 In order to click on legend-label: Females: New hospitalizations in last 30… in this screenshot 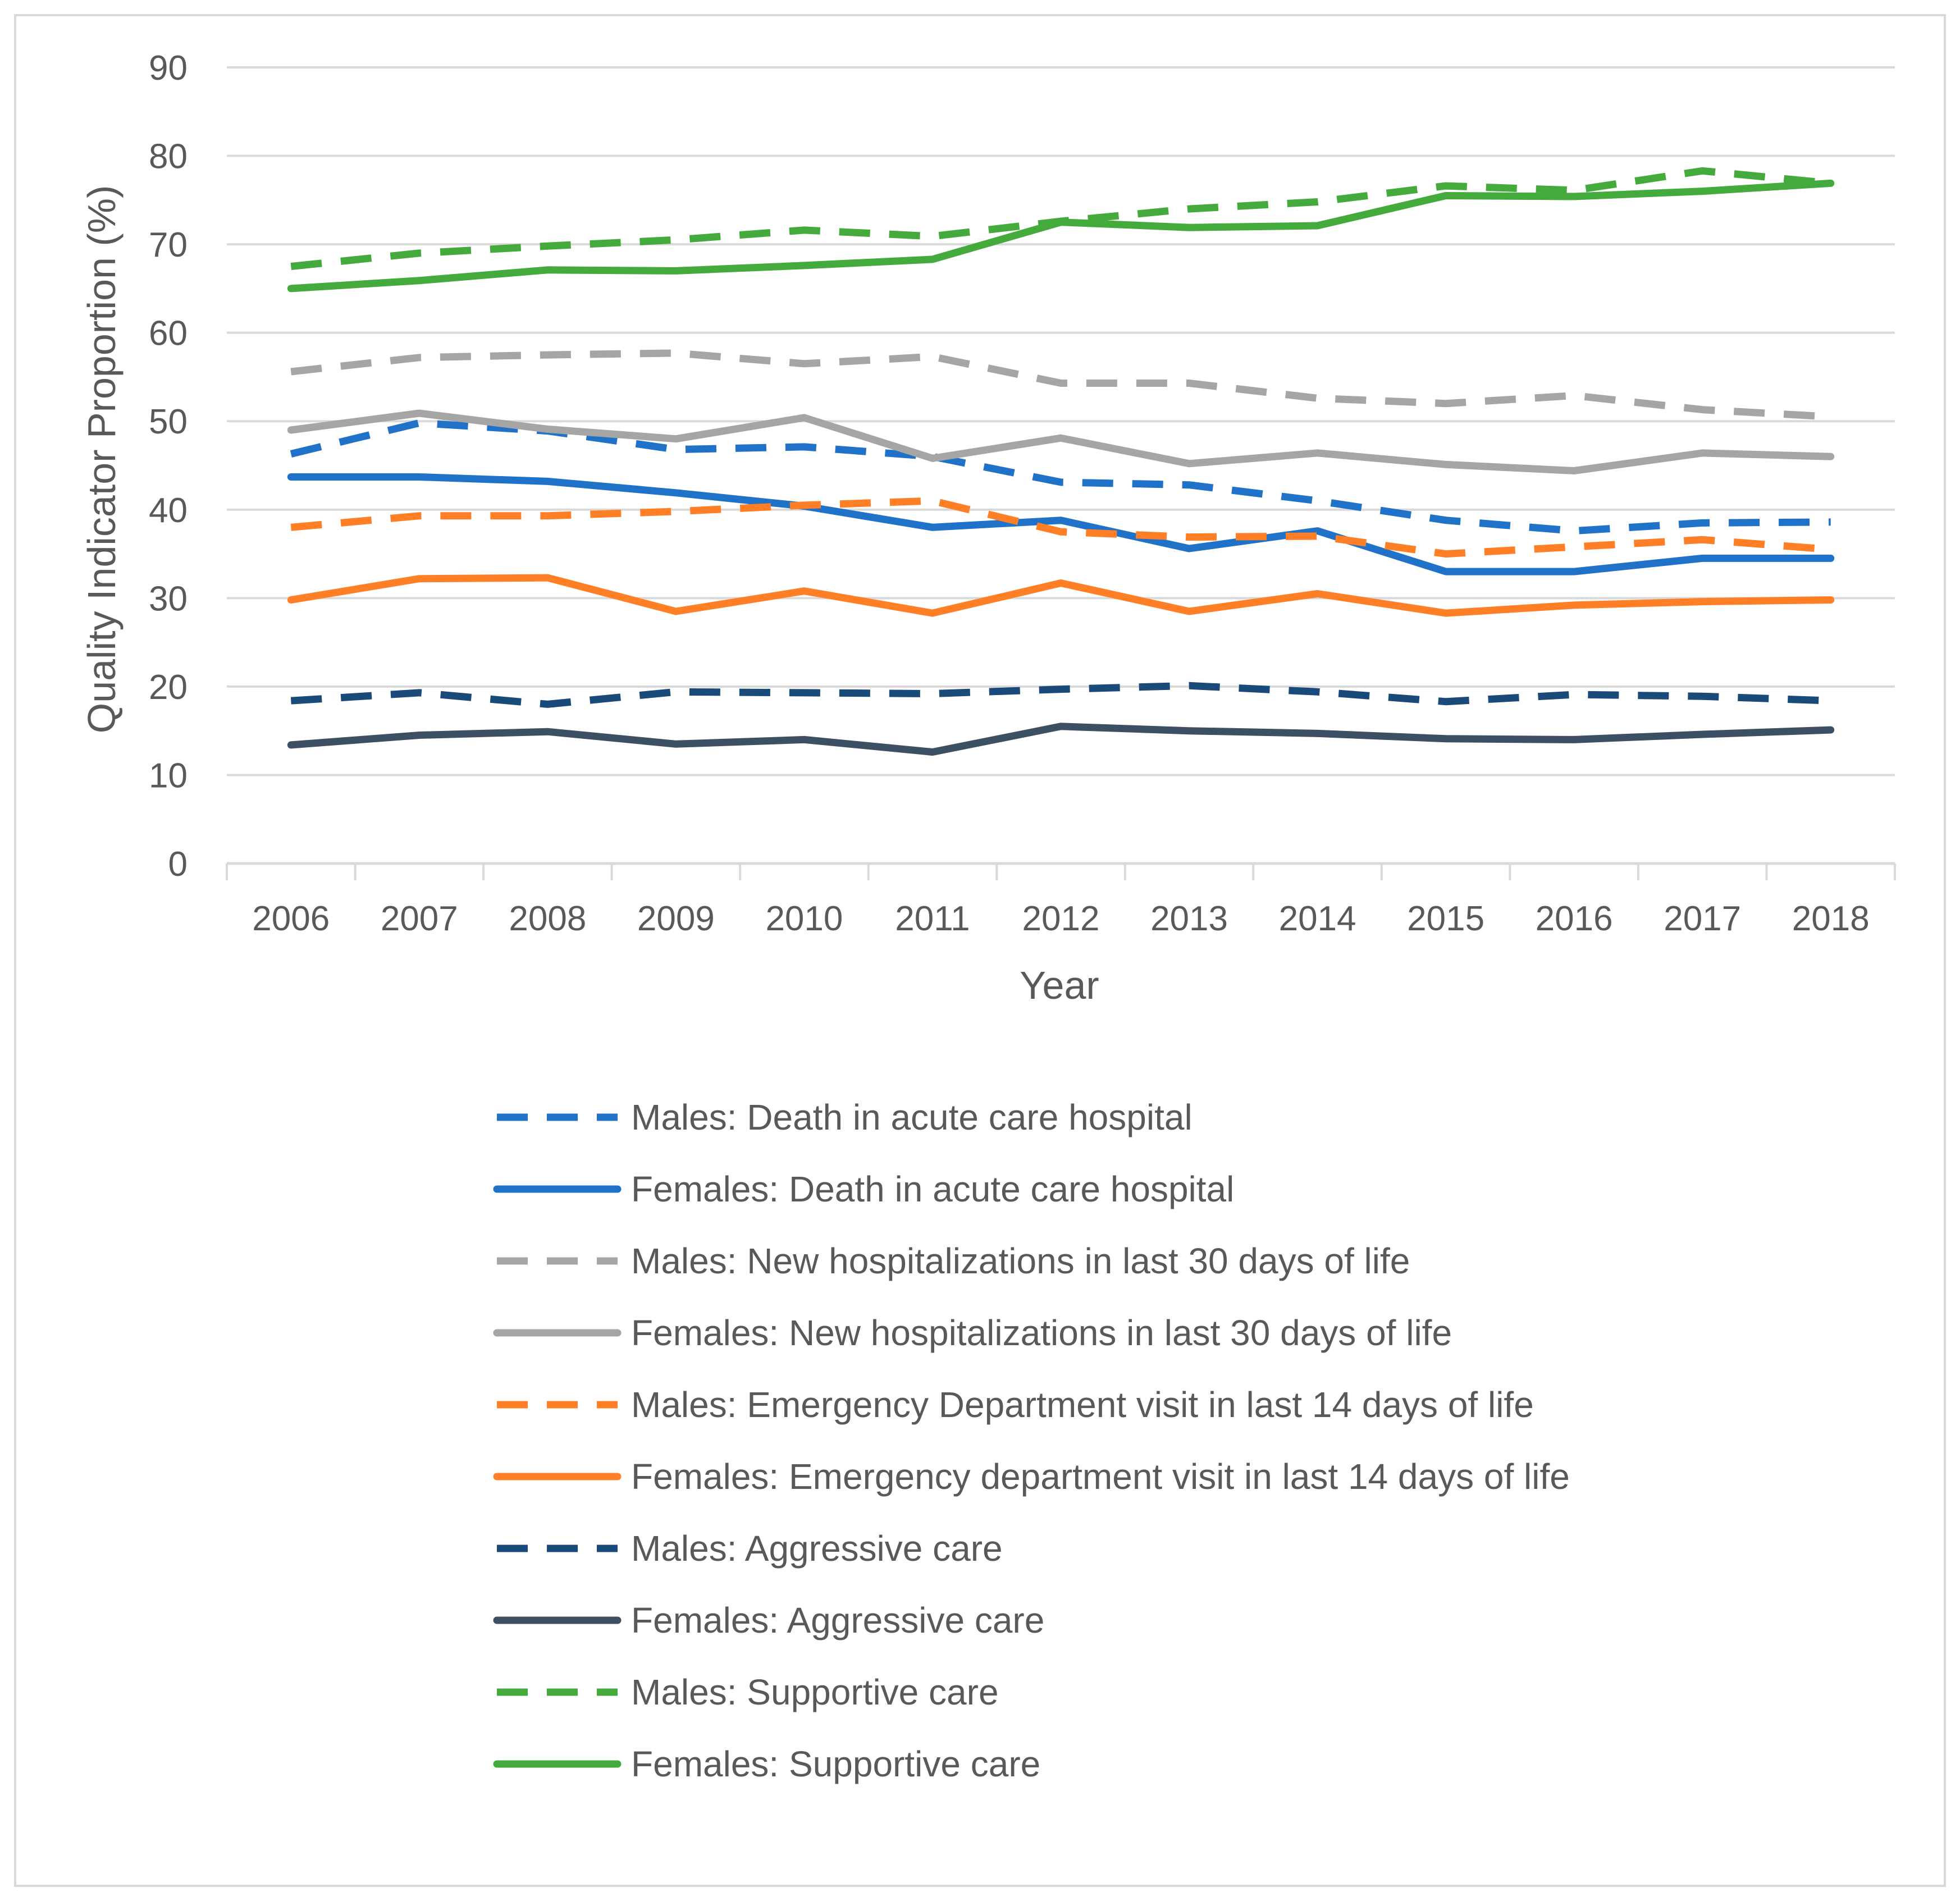, I will do `click(1041, 1333)`.